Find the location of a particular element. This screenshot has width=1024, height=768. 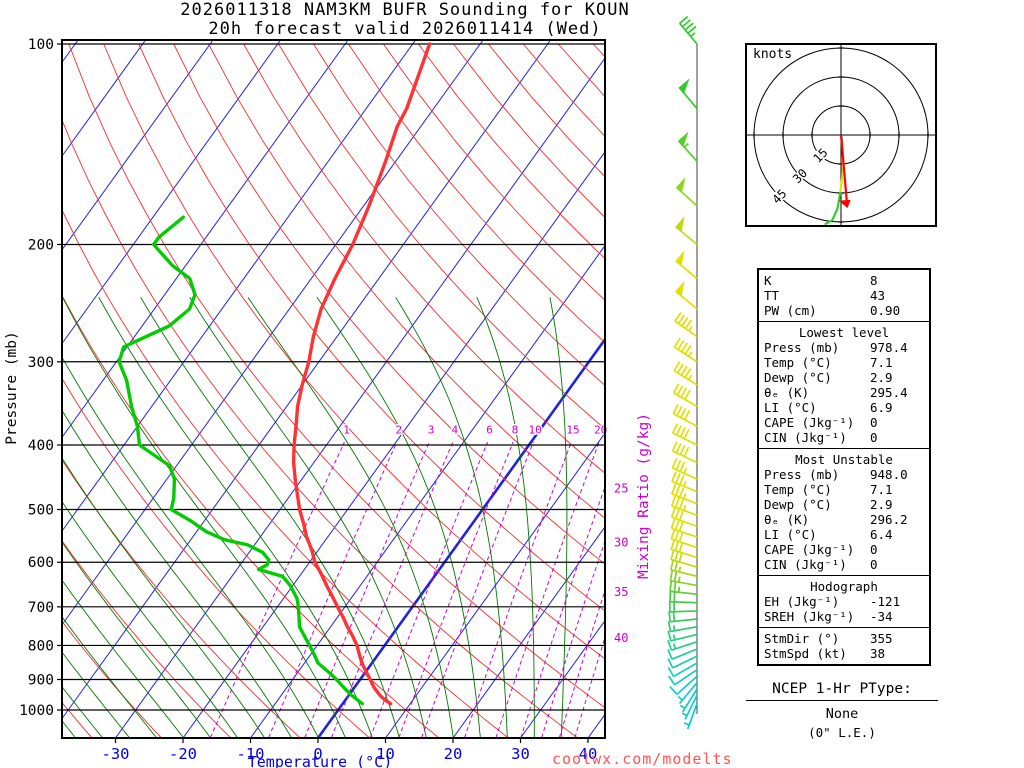

stat-row: SREH (Jkg⁻¹) -34 is located at coordinates (844, 616).